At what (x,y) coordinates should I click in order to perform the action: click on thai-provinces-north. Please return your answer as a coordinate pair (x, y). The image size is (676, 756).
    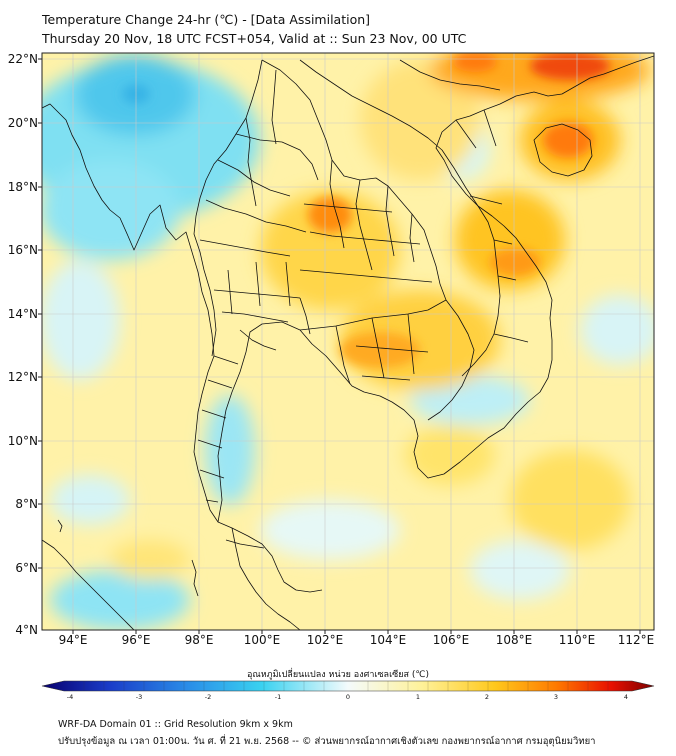
    Looking at the image, I should click on (259, 163).